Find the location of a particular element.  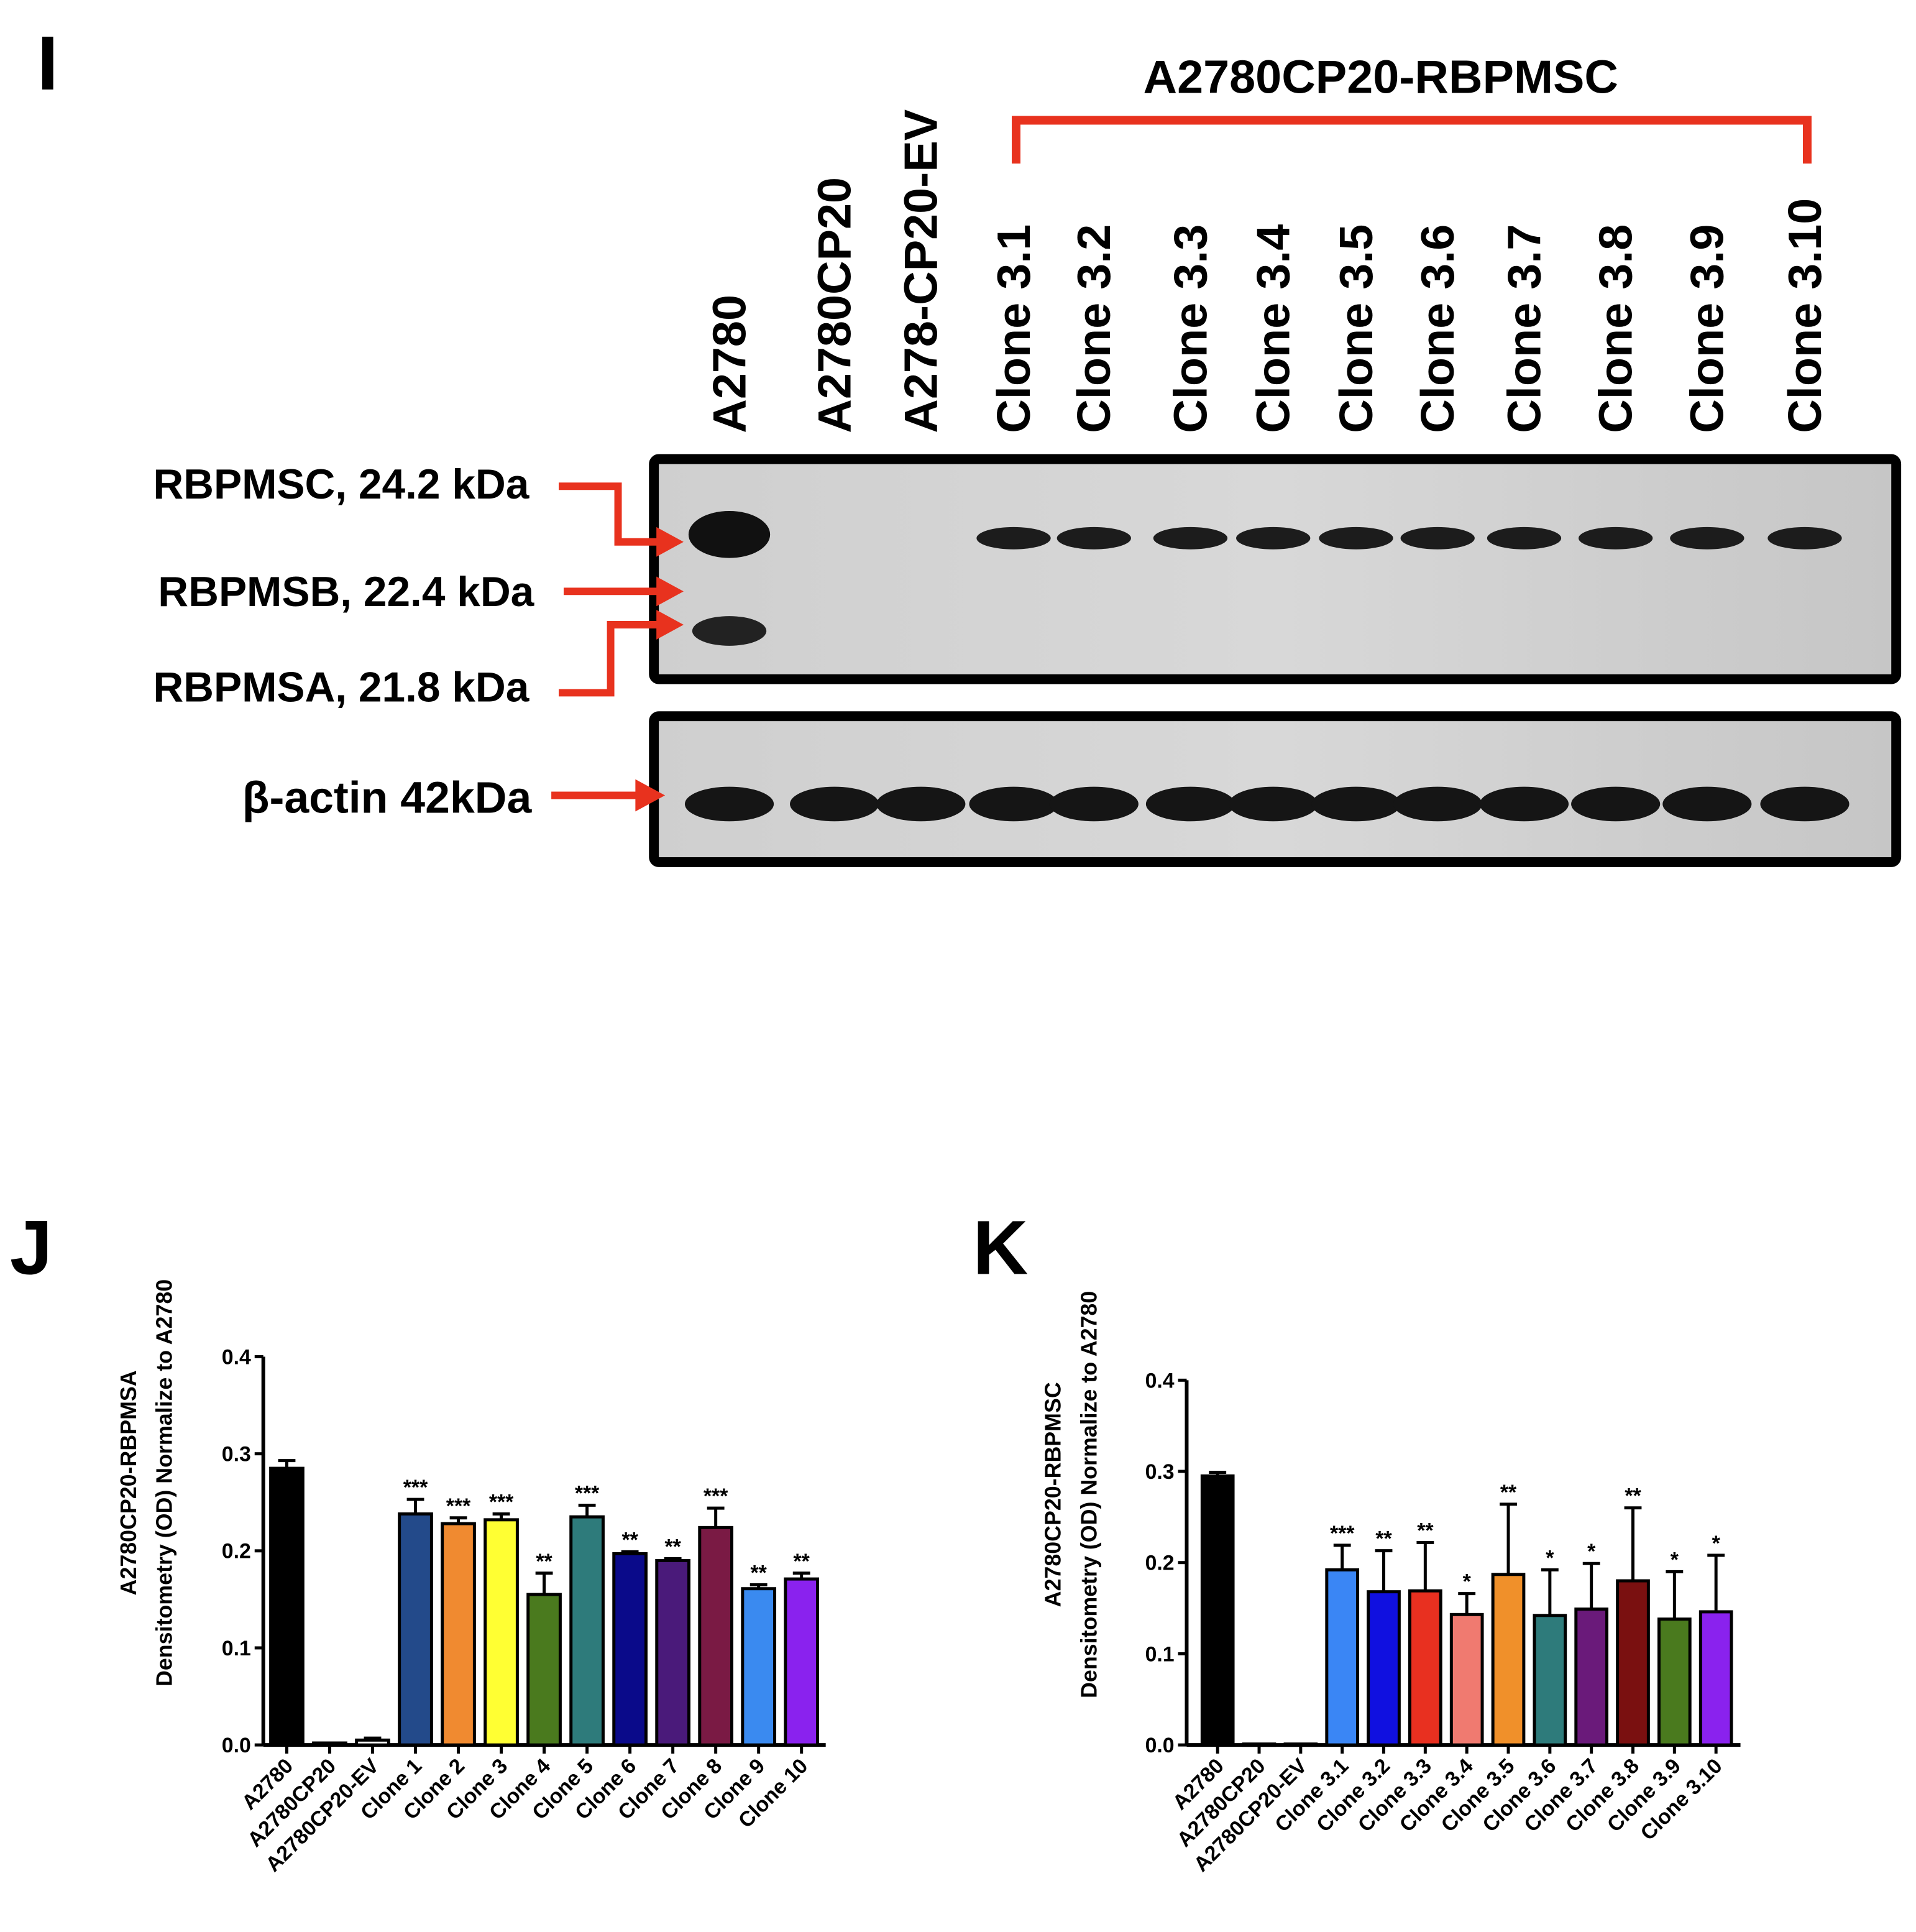

lane-label: Clone 3.8 is located at coordinates (1616, 328).